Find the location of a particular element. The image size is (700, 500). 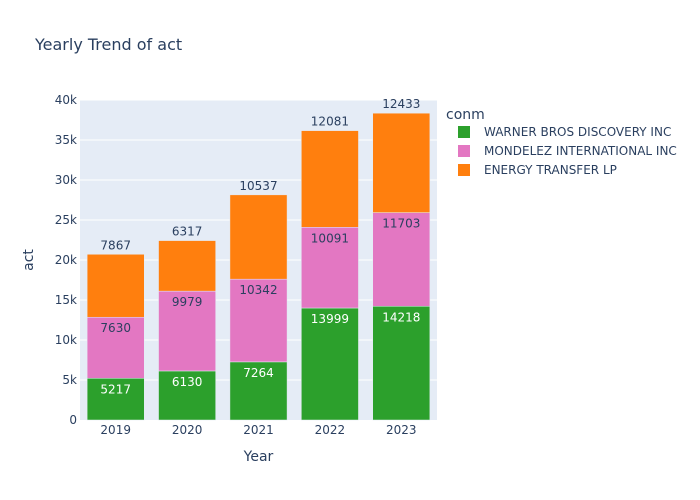

bar-2019-s2 is located at coordinates (115, 286).